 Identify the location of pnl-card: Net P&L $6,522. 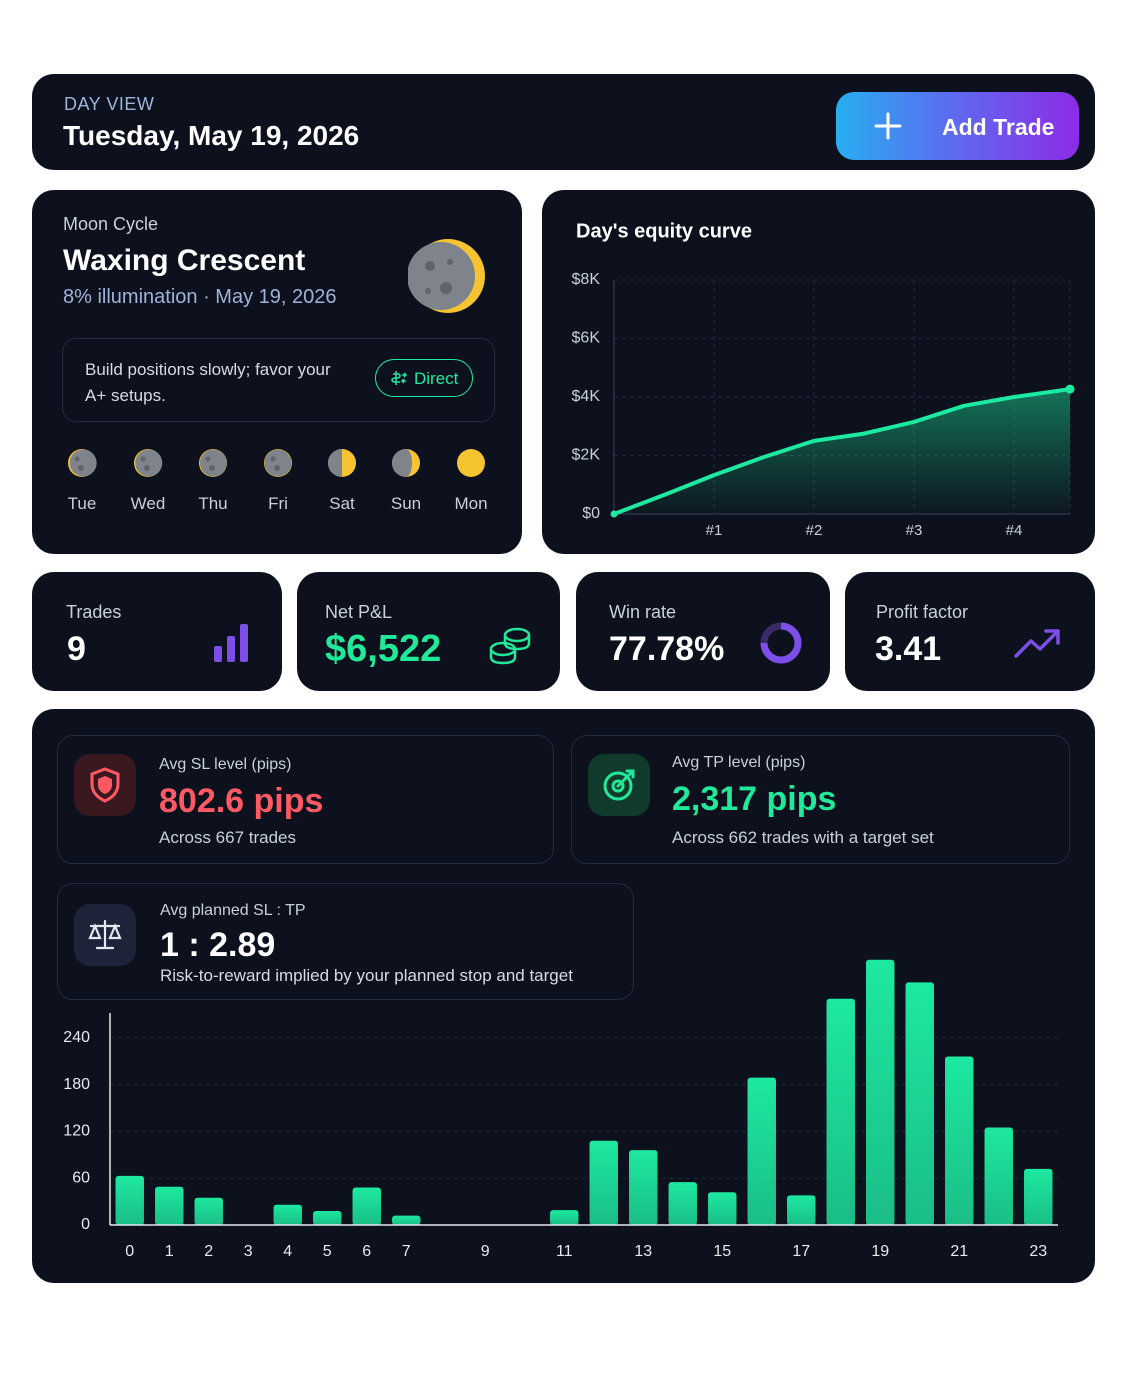
(428, 631).